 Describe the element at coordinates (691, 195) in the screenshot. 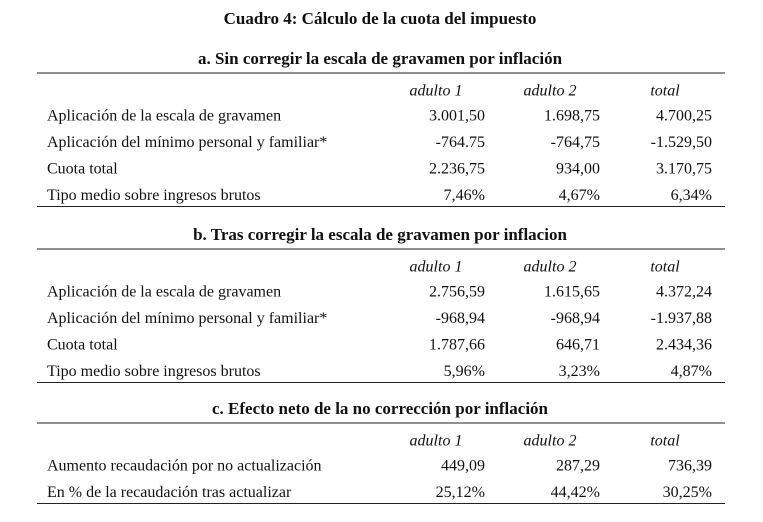

I see `cell-value: 6,34%` at that location.